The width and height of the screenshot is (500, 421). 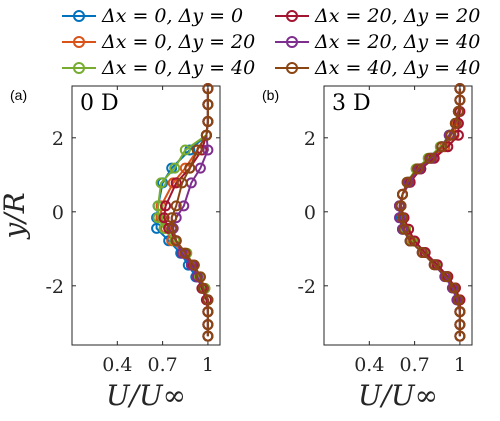 I want to click on legend-item: Δx = 0, Δy = 40, so click(x=158, y=68).